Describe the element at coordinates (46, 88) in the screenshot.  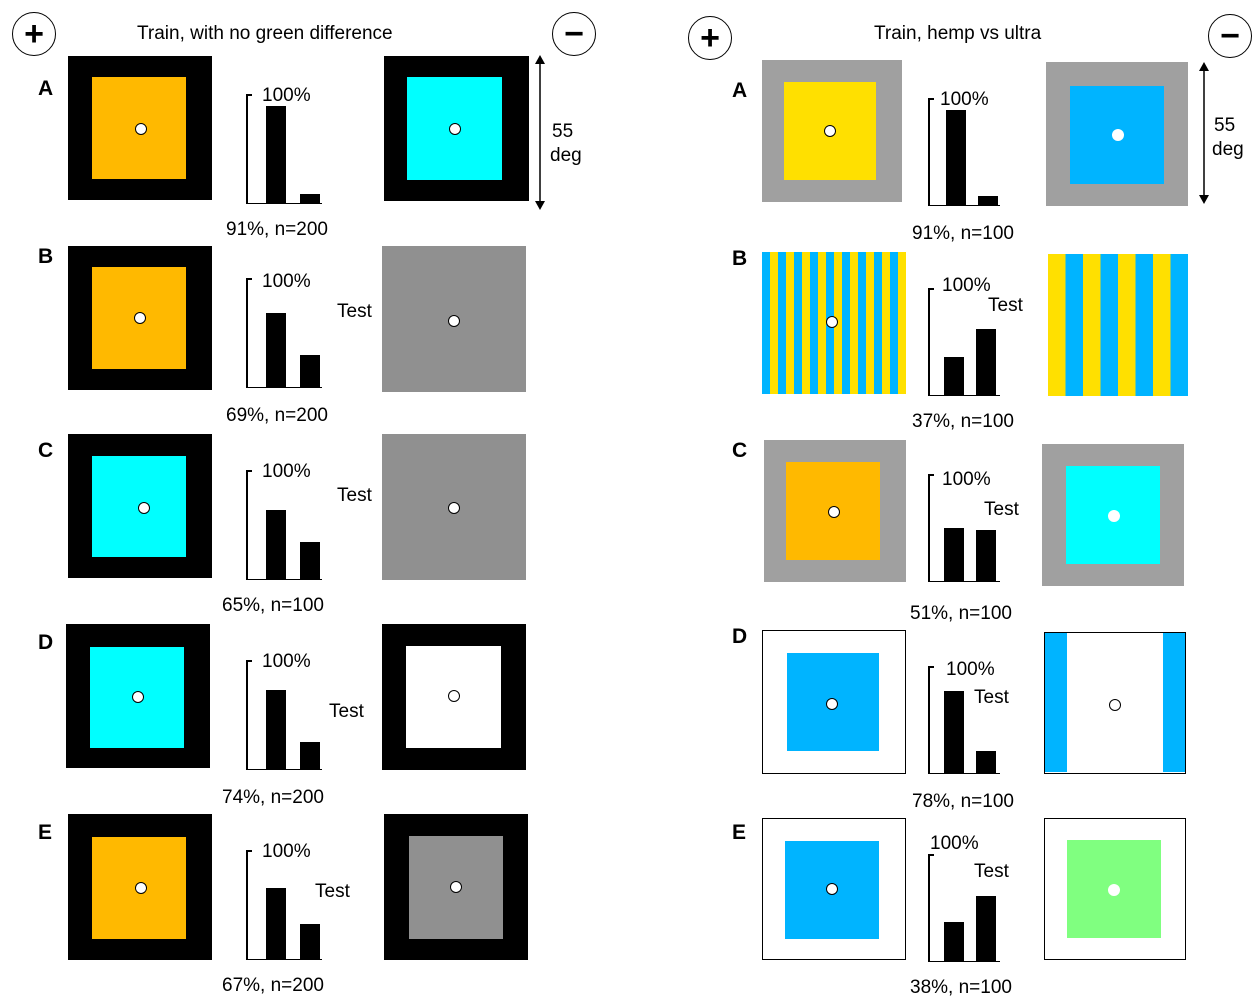
I see `row-letter: A` at that location.